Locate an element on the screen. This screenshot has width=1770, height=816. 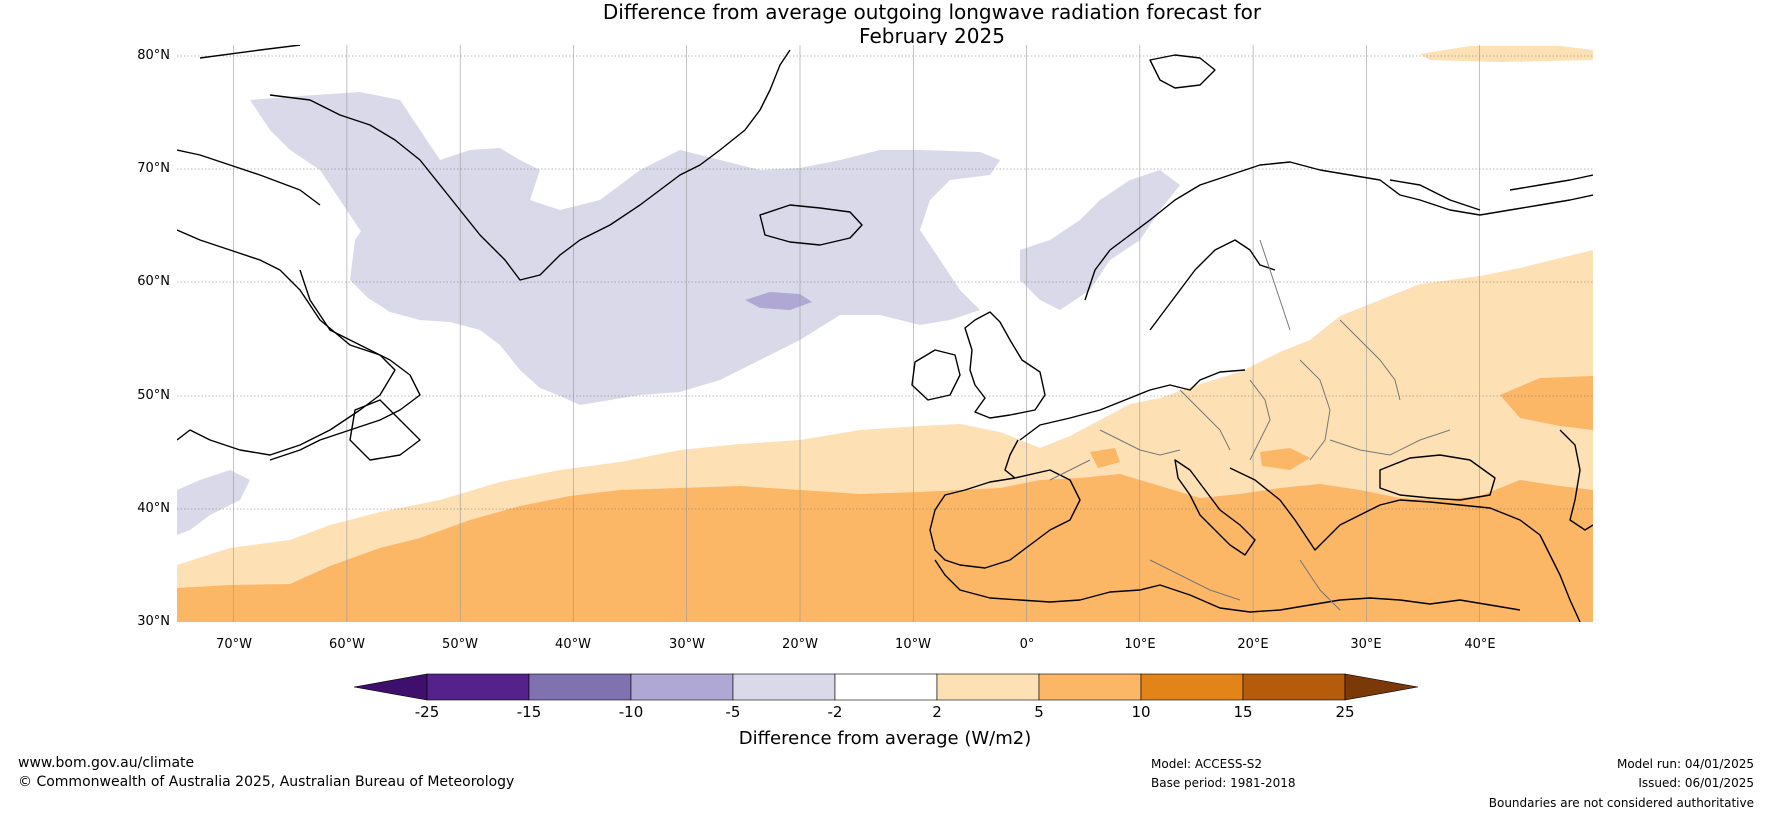
model-run-text: Model run: 04/01/2025 is located at coordinates (1685, 764).